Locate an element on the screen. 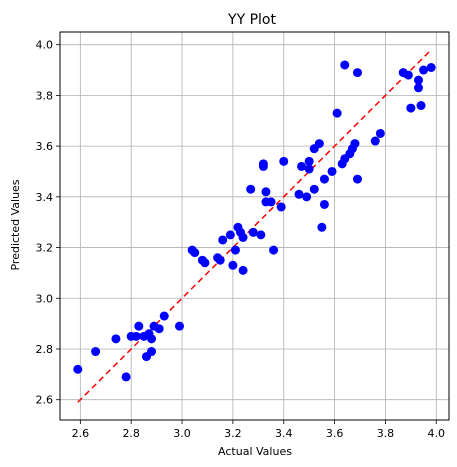 This screenshot has height=467, width=457. x-tick-label: 3.4 is located at coordinates (284, 433).